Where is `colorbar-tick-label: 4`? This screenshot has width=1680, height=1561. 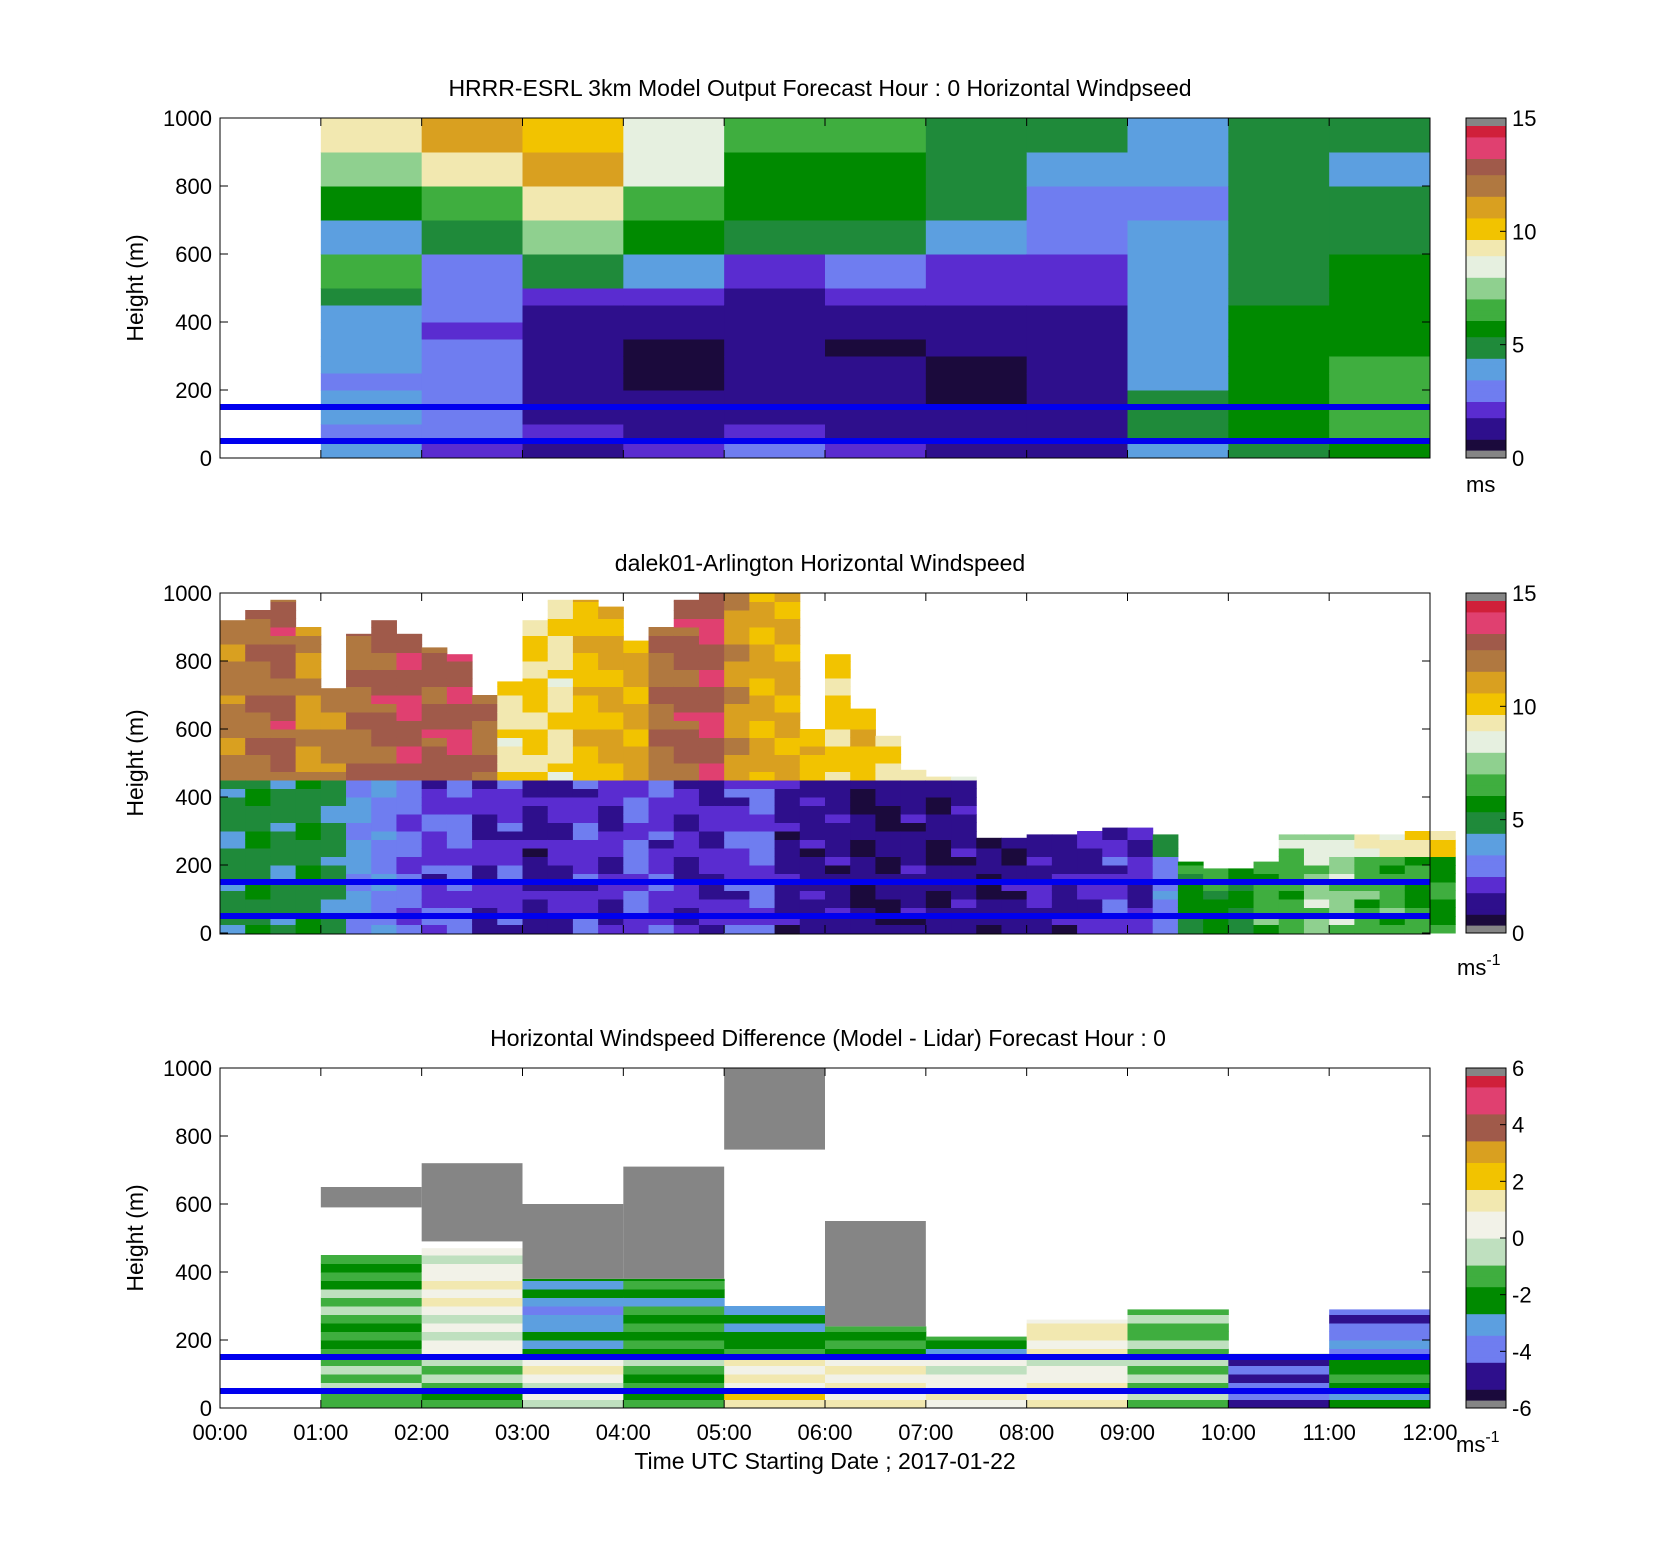
colorbar-tick-label: 4 is located at coordinates (1518, 1125).